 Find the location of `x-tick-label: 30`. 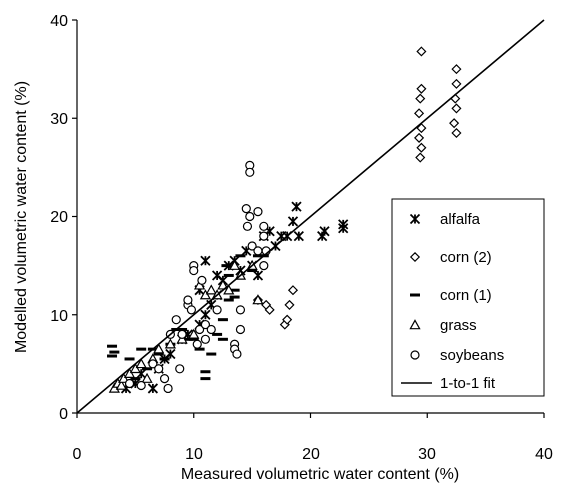

x-tick-label: 30 is located at coordinates (427, 454).